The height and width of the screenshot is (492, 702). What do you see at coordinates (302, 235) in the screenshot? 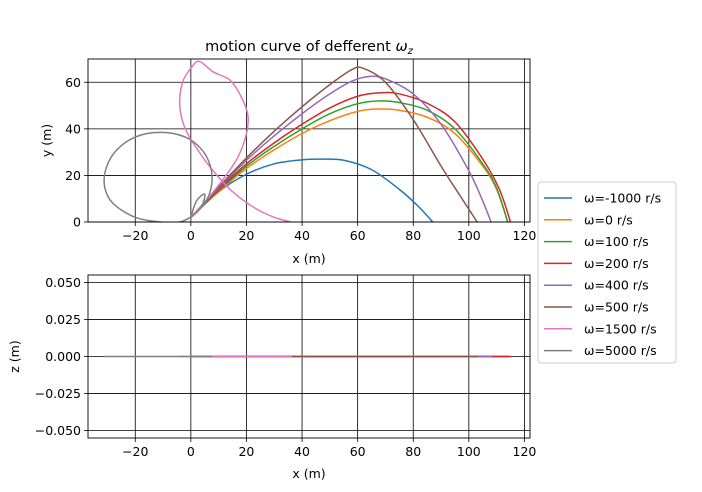
I see `top-x-tick-label: 40` at bounding box center [302, 235].